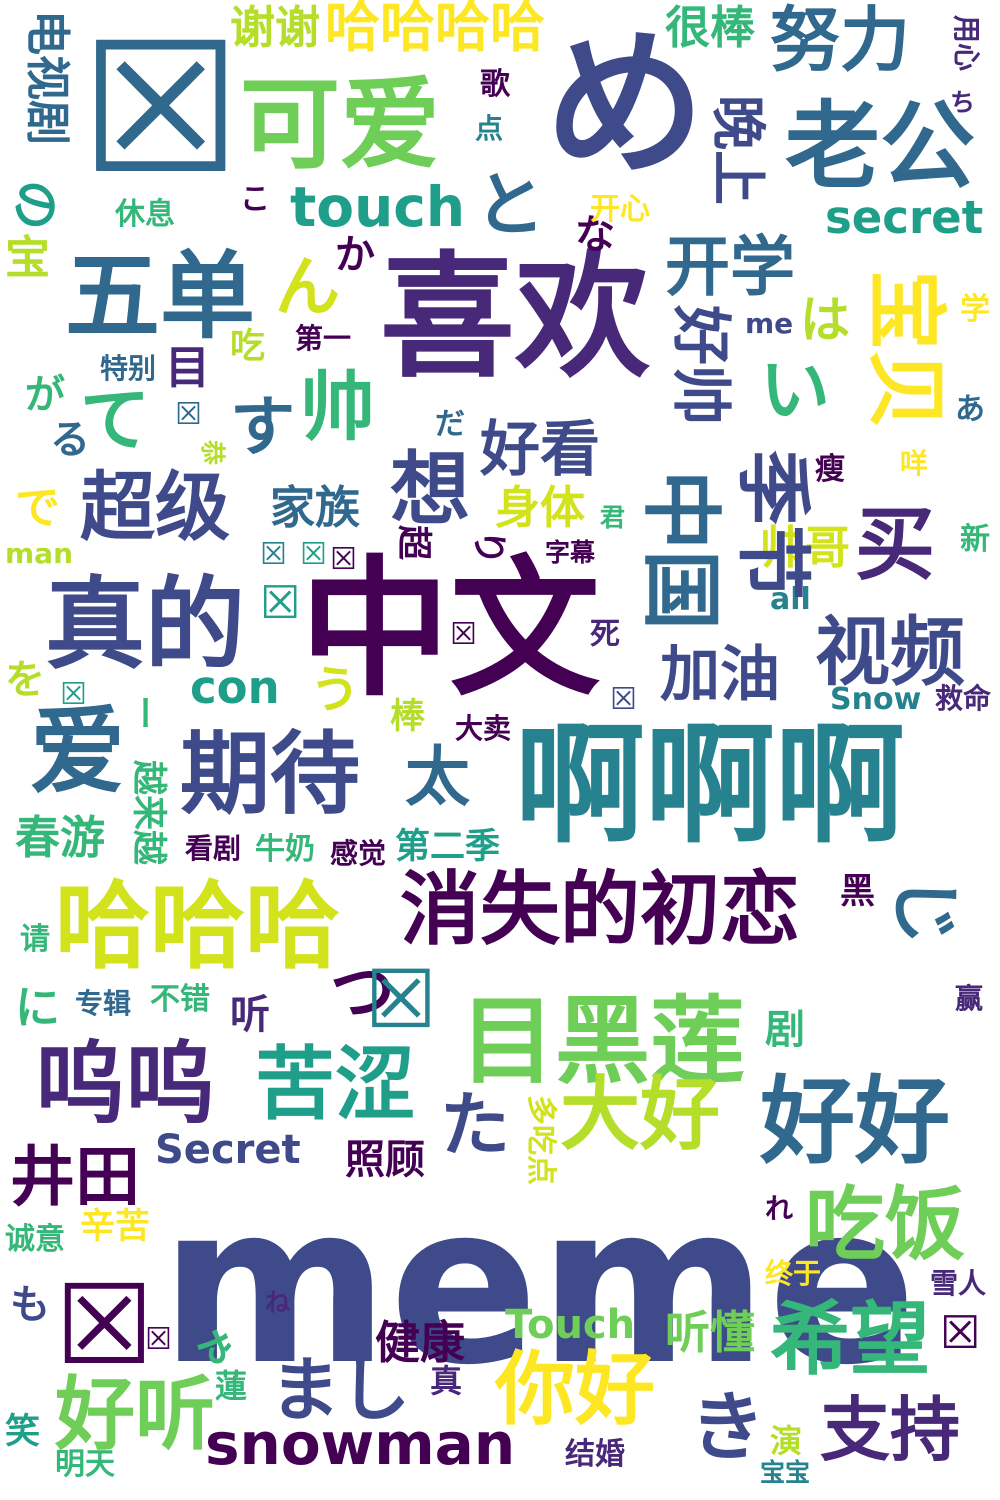 This screenshot has height=1500, width=1000. What do you see at coordinates (235, 687) in the screenshot?
I see `word-con: con` at bounding box center [235, 687].